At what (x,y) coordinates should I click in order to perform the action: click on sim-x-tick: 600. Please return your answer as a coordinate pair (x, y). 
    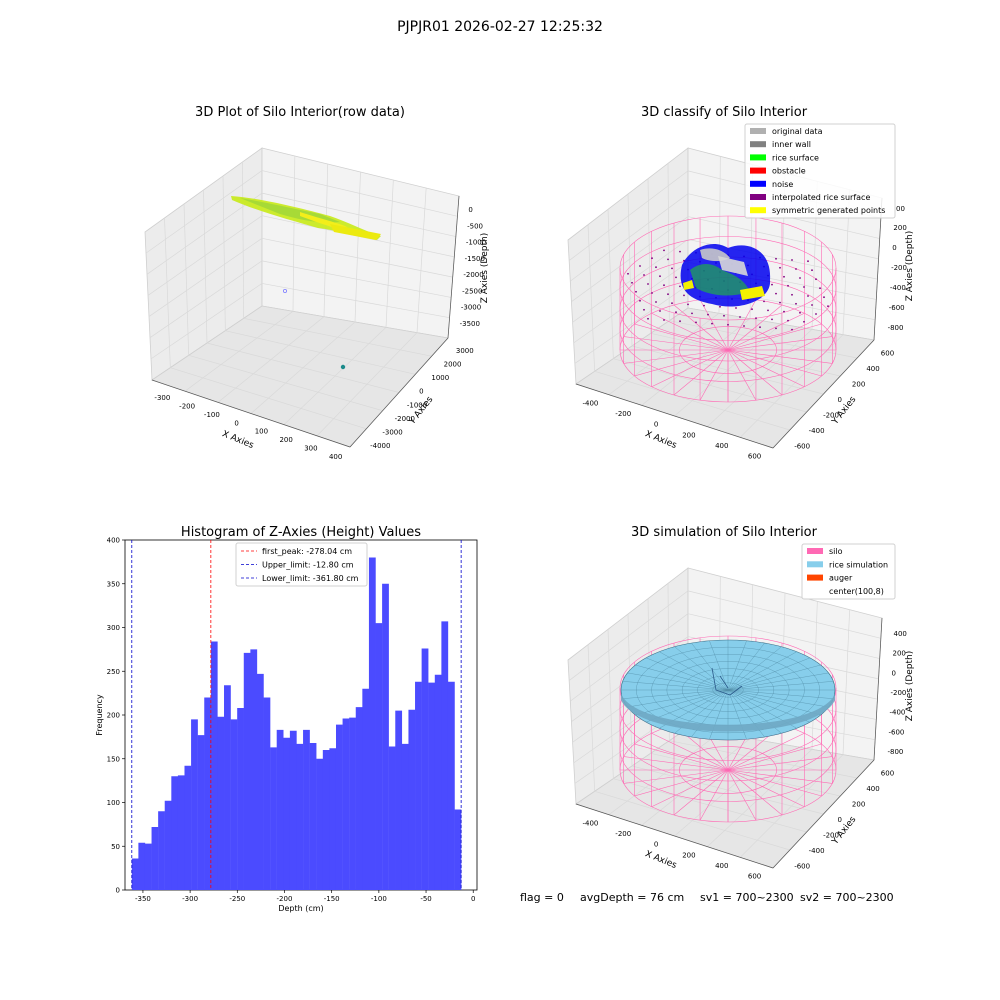
    Looking at the image, I should click on (754, 877).